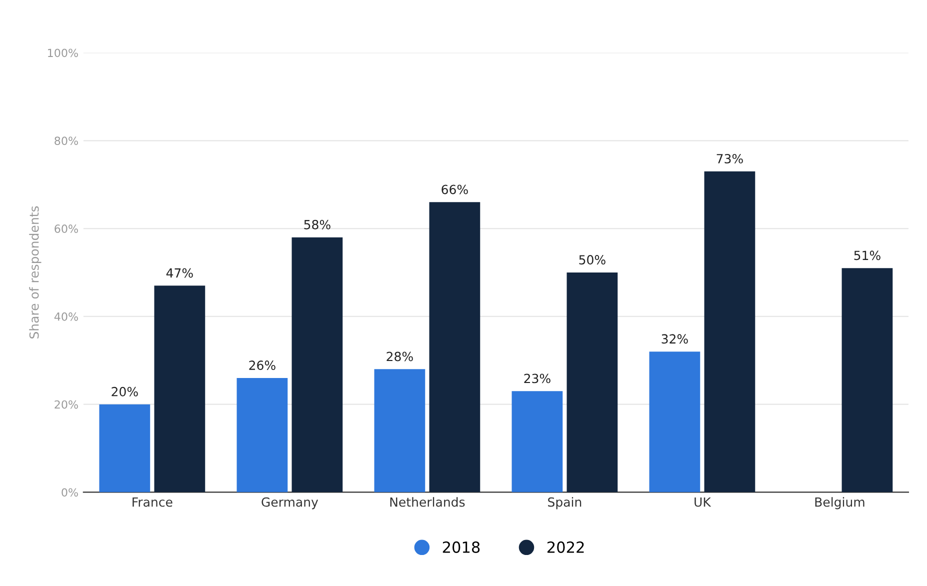 This screenshot has height=586, width=927. I want to click on data-label: 20%, so click(125, 391).